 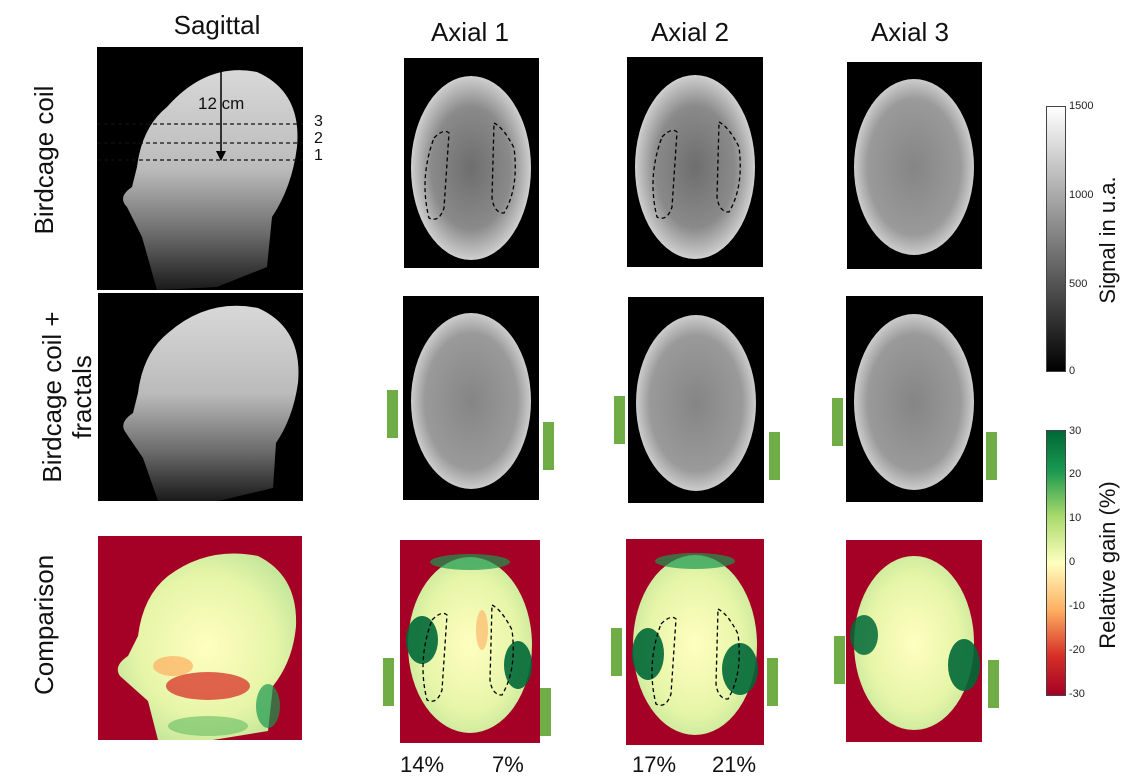 I want to click on gain-axial1-left: 14%, so click(x=422, y=764).